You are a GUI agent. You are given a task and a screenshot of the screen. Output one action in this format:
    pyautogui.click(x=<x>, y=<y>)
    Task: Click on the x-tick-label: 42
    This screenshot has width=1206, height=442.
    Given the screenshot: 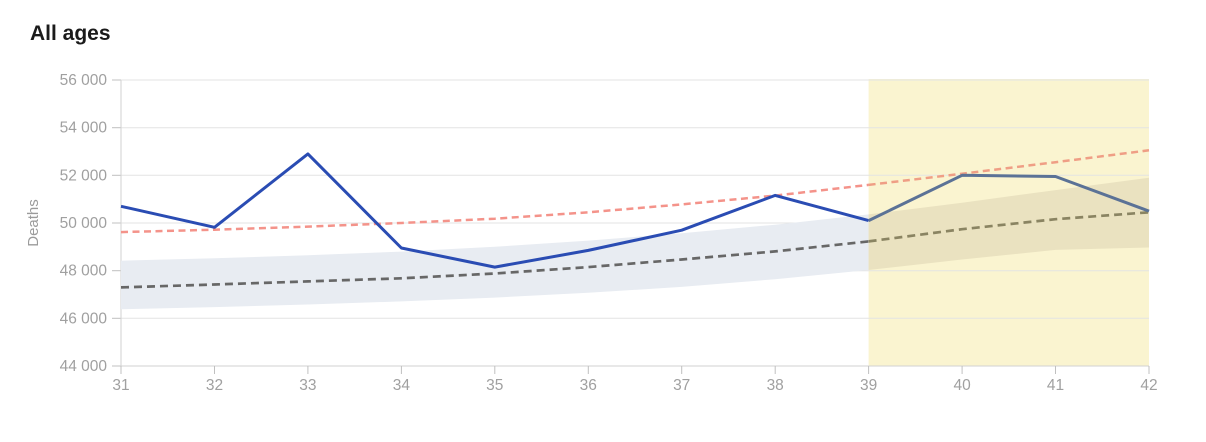 What is the action you would take?
    pyautogui.click(x=1148, y=385)
    